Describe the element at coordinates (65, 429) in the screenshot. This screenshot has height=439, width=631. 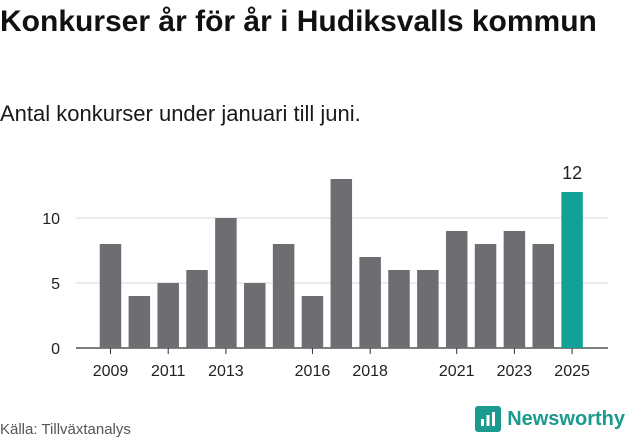
I see `source-note: Källa: Tillväxtanalys` at that location.